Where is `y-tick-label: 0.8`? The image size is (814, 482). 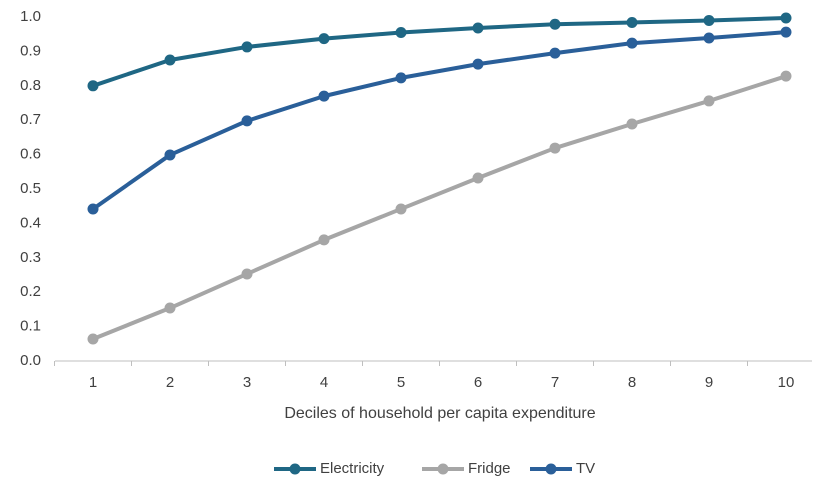 y-tick-label: 0.8 is located at coordinates (30, 85).